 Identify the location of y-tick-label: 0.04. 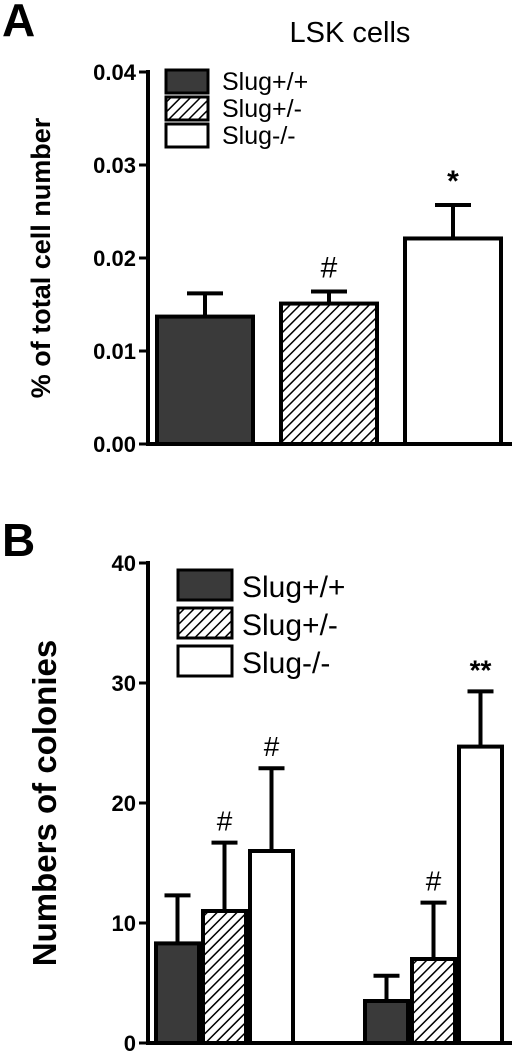
(115, 72).